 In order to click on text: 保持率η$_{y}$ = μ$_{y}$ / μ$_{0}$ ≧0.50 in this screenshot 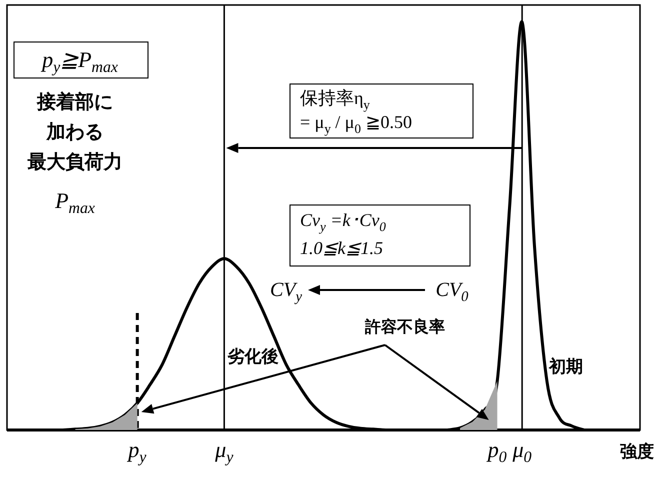, I will do `click(356, 112)`.